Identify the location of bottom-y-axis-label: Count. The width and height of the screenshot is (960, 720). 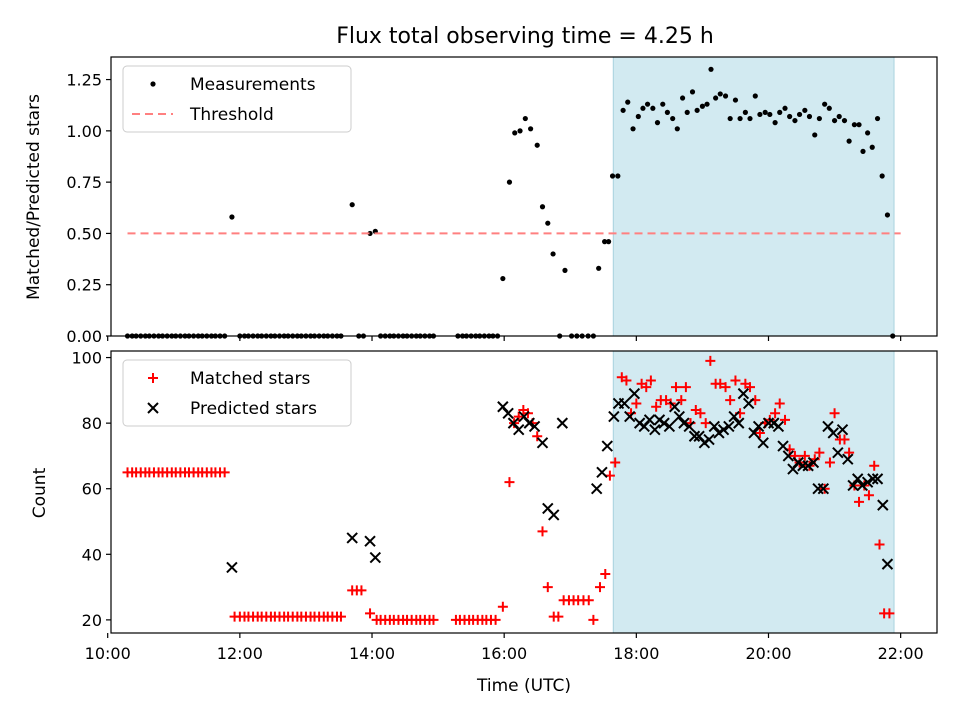
(40, 492).